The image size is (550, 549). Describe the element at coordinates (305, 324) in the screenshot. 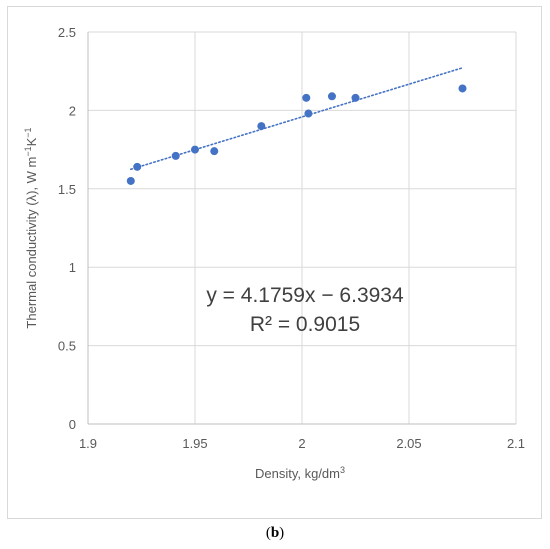

I see `r-squared-label: R² = 0.9015` at that location.